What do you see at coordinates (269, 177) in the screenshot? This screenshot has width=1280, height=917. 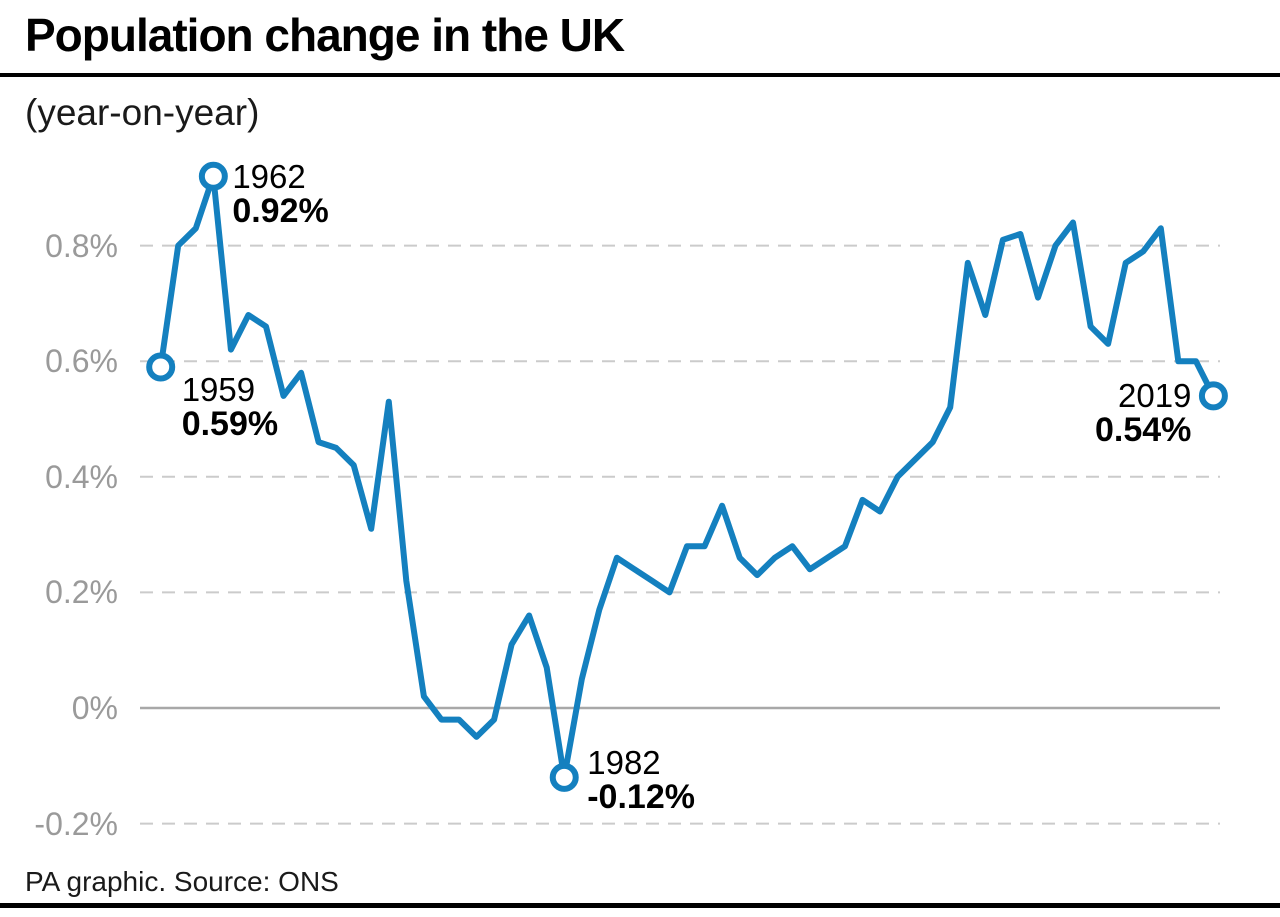 I see `annotation-year-label: 1962` at bounding box center [269, 177].